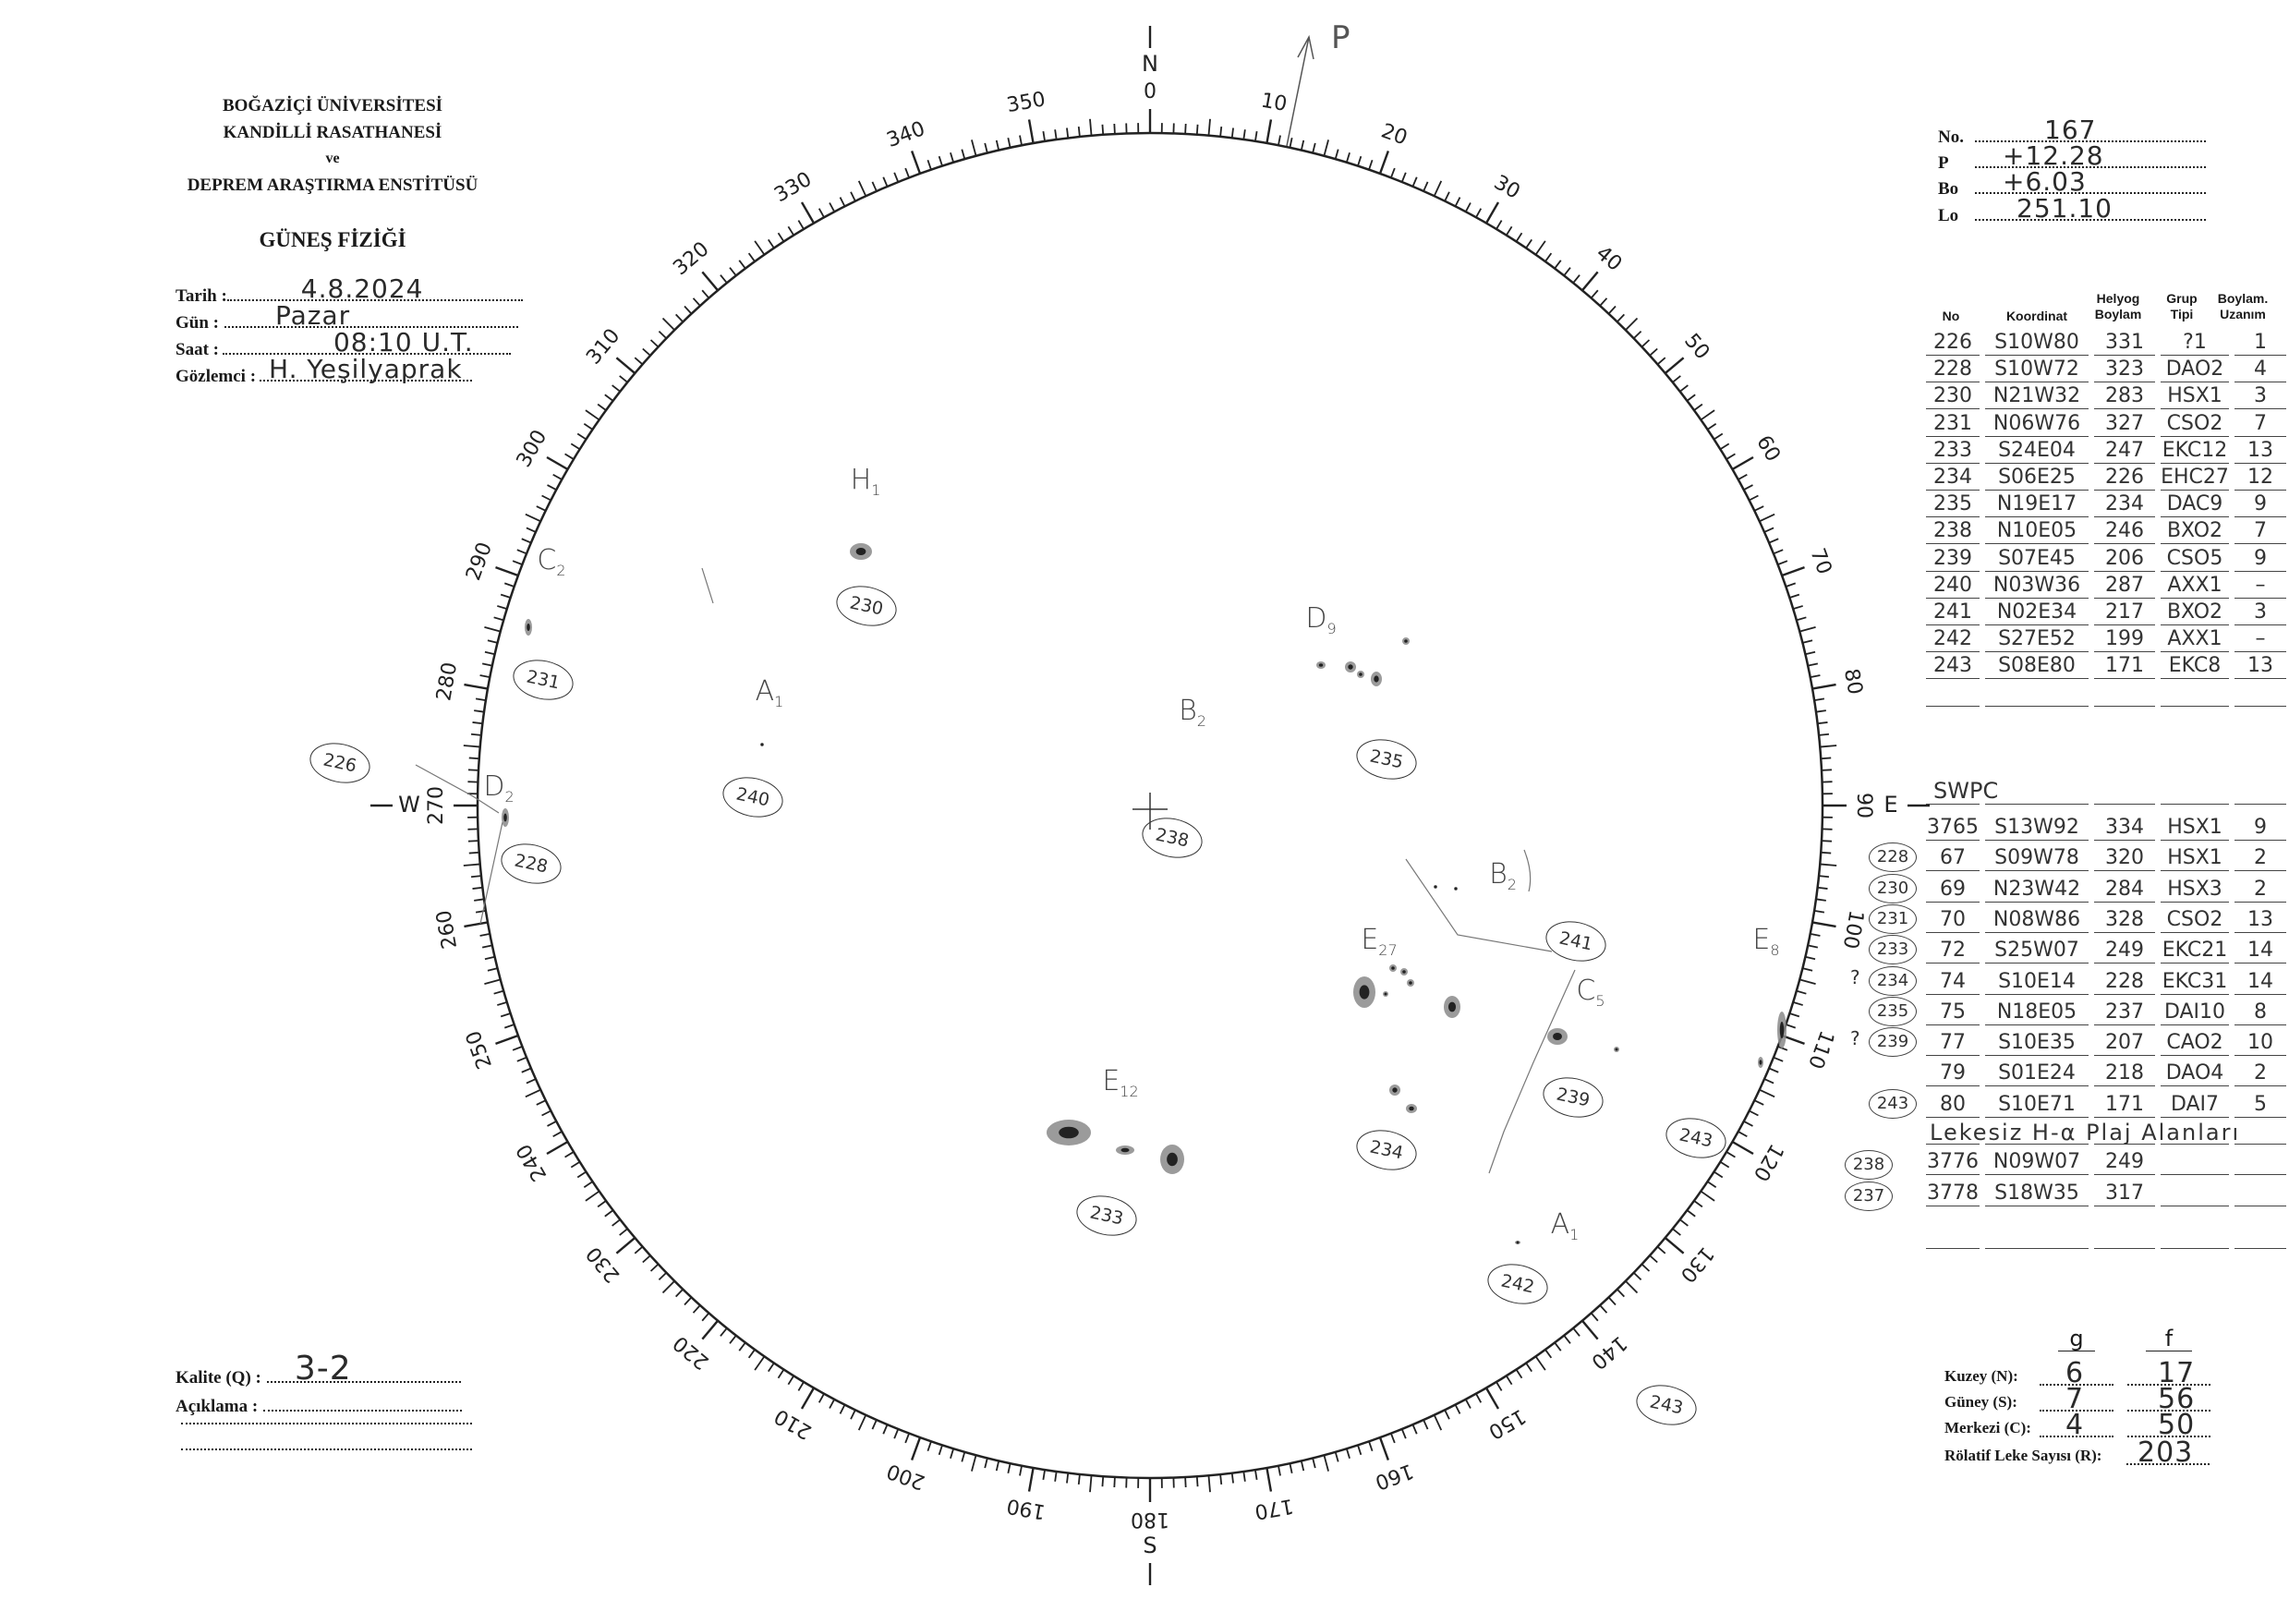  Describe the element at coordinates (197, 349) in the screenshot. I see `time-label: Saat :` at that location.